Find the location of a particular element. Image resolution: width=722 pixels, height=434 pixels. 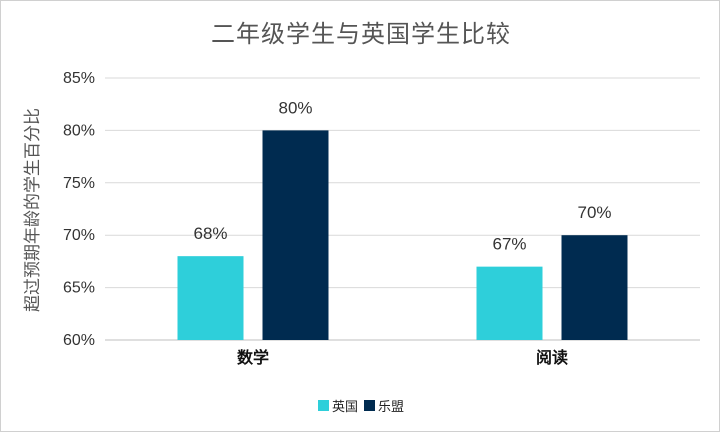

x-category-label: 阅读 is located at coordinates (552, 357).